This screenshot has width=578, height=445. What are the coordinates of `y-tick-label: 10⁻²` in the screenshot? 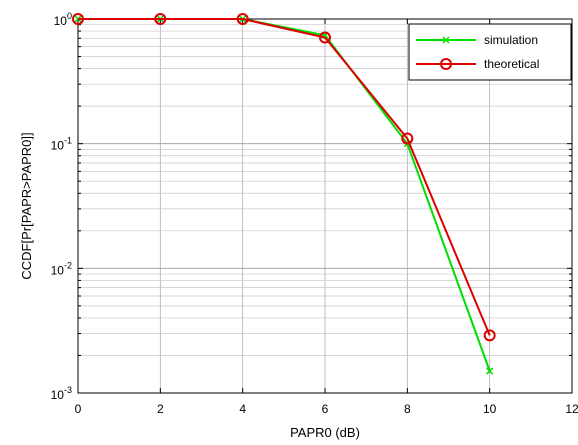 It's located at (61, 268).